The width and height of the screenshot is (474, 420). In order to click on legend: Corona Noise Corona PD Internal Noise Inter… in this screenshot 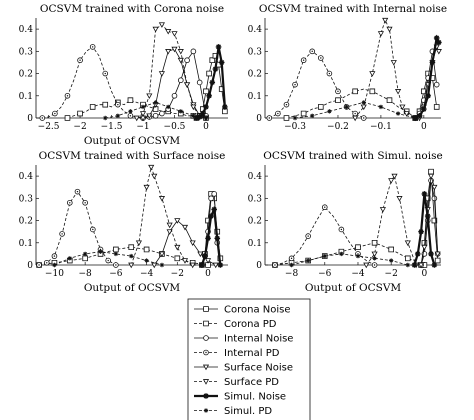, I will do `click(249, 359)`.